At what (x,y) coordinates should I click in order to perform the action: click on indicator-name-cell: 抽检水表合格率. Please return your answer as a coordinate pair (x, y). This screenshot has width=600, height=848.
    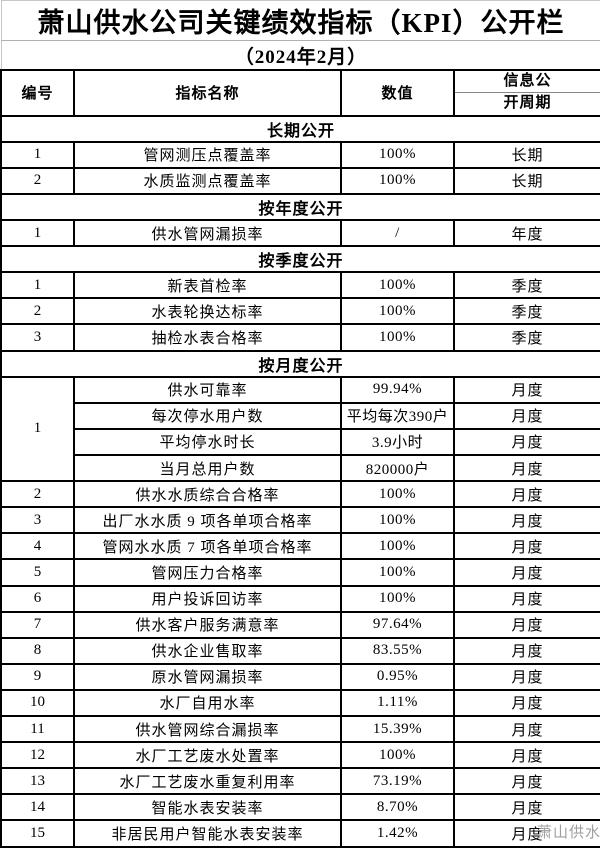
    Looking at the image, I should click on (207, 337).